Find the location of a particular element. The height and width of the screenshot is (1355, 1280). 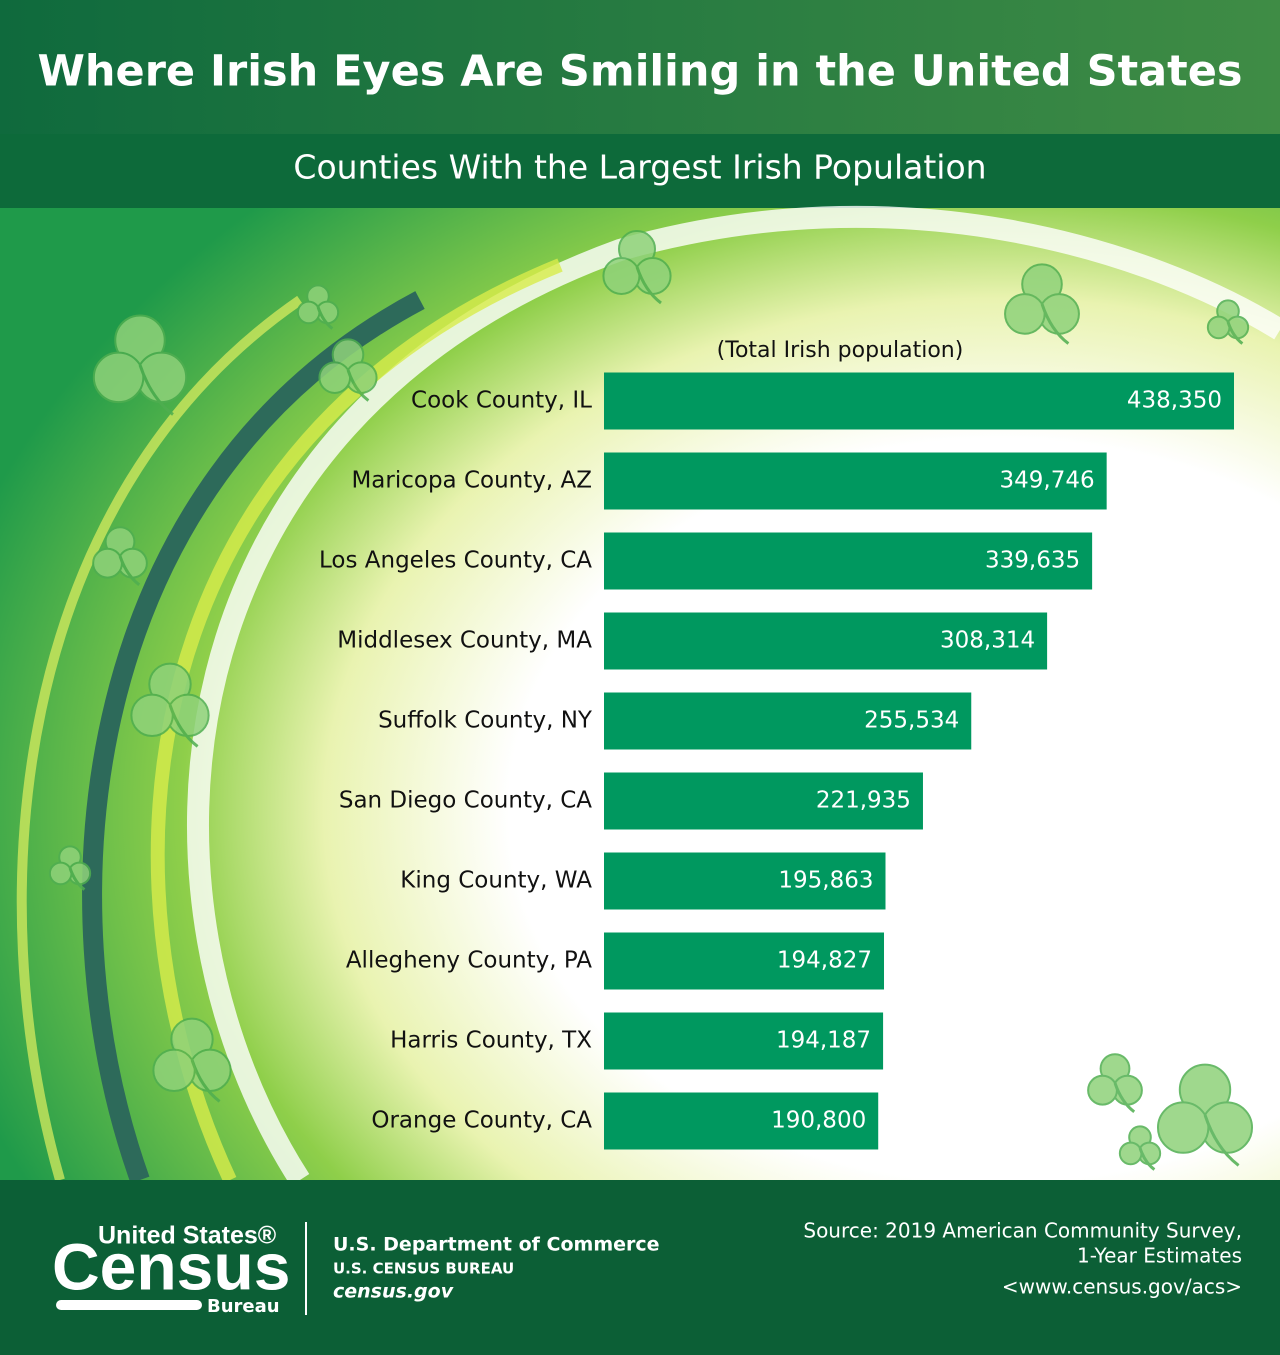

bureau: U.S. CENSUS BUREAU is located at coordinates (423, 1269).